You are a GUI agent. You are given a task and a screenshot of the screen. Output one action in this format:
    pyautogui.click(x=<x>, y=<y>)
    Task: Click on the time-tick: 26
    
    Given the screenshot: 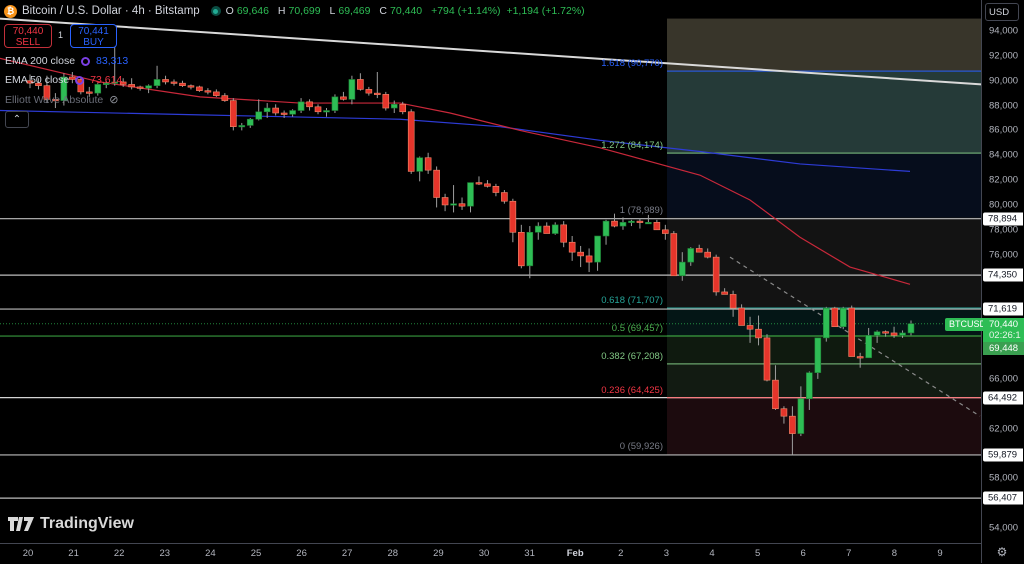 What is the action you would take?
    pyautogui.click(x=301, y=553)
    